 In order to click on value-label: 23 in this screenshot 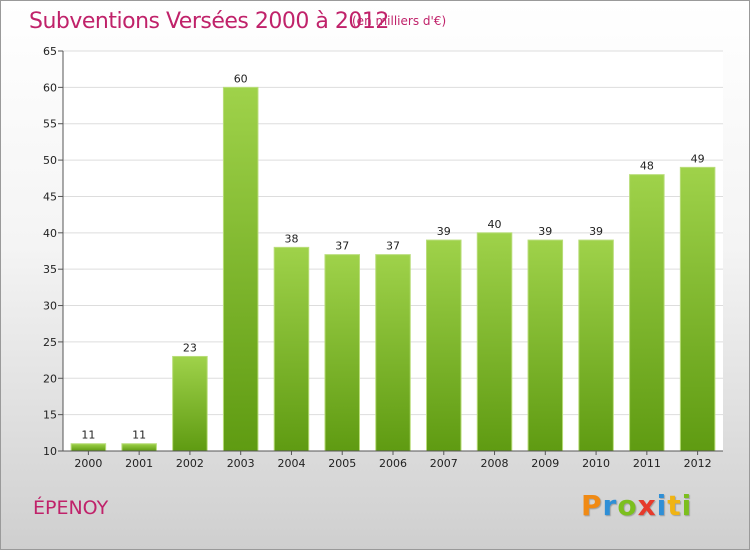, I will do `click(190, 347)`.